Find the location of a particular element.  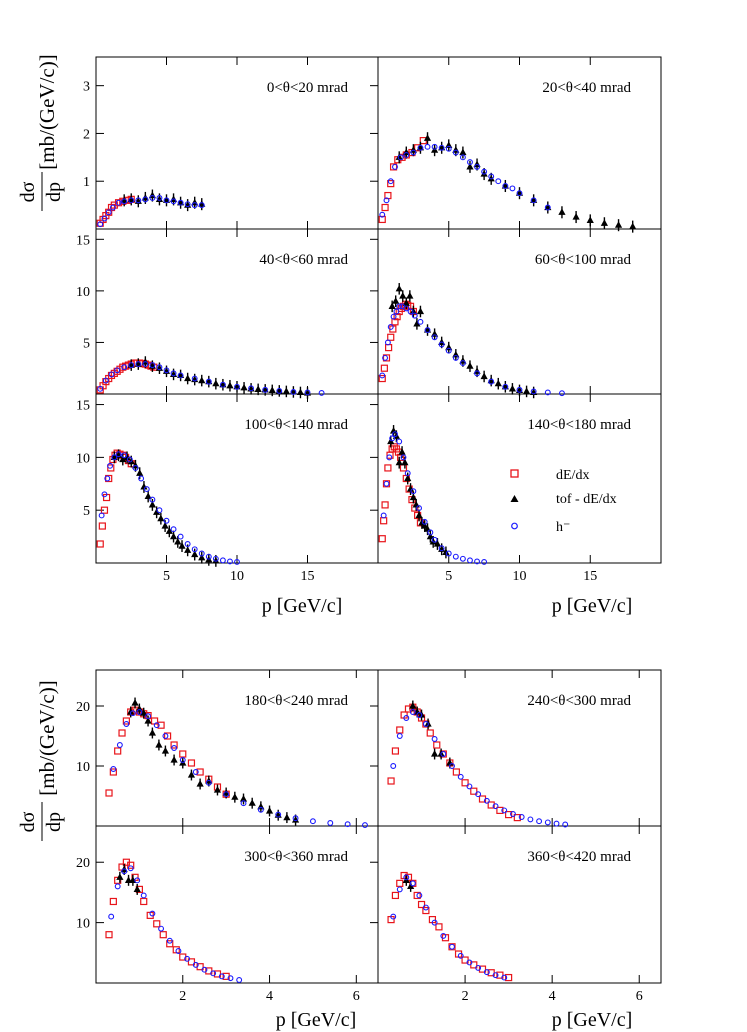

panel-title: 40<θ<60 mrad is located at coordinates (303, 260).